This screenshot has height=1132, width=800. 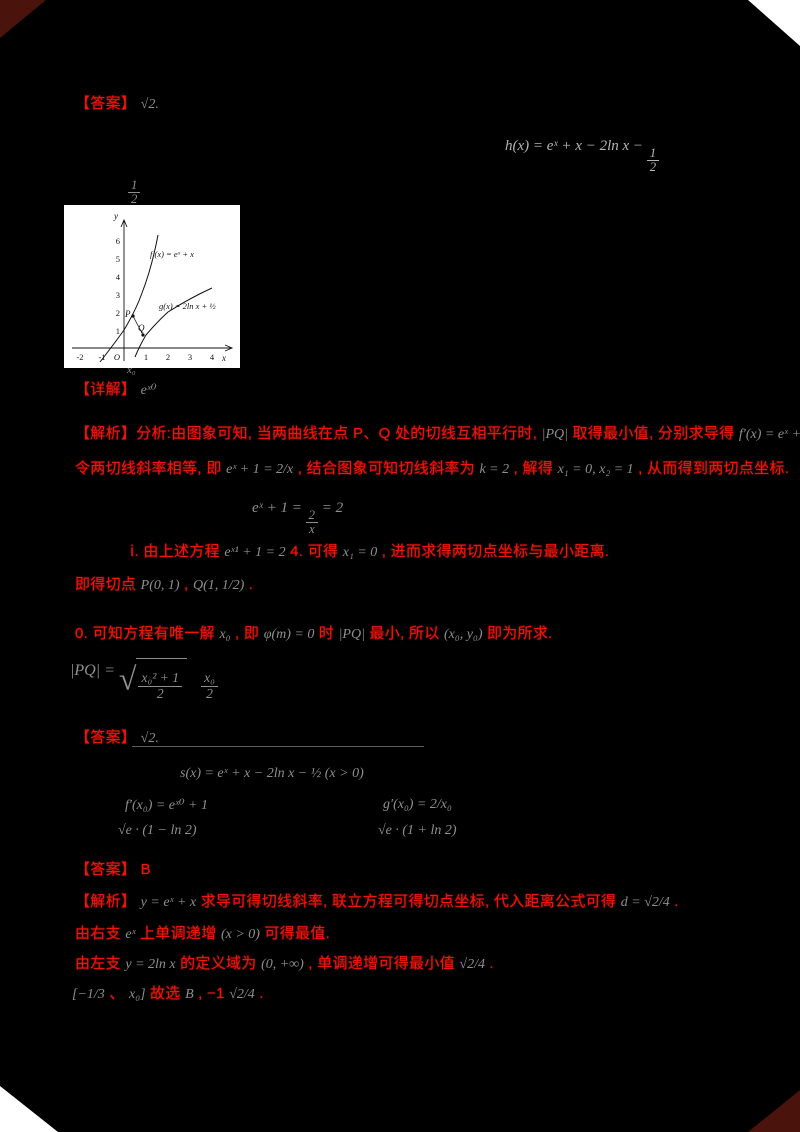 I want to click on detail-label: 【详解】, so click(x=106, y=389).